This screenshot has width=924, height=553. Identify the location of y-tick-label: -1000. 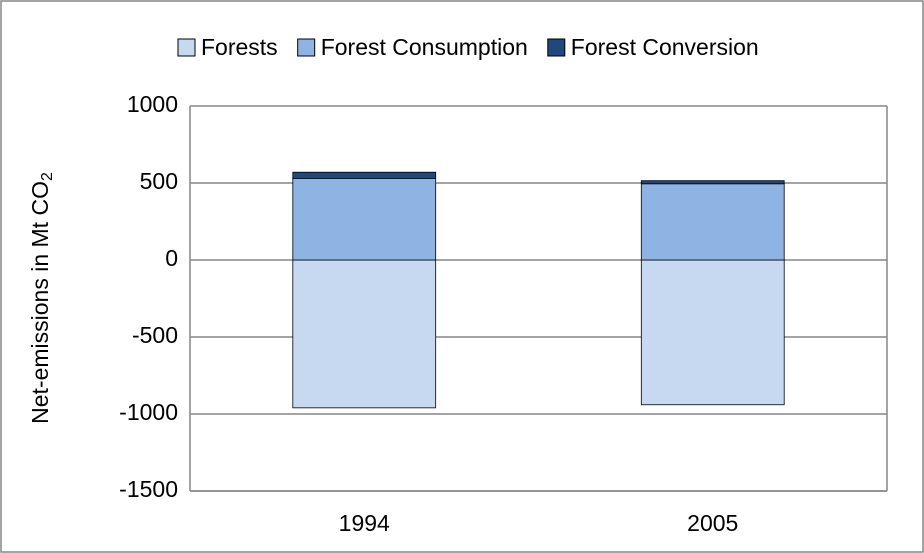
(148, 412).